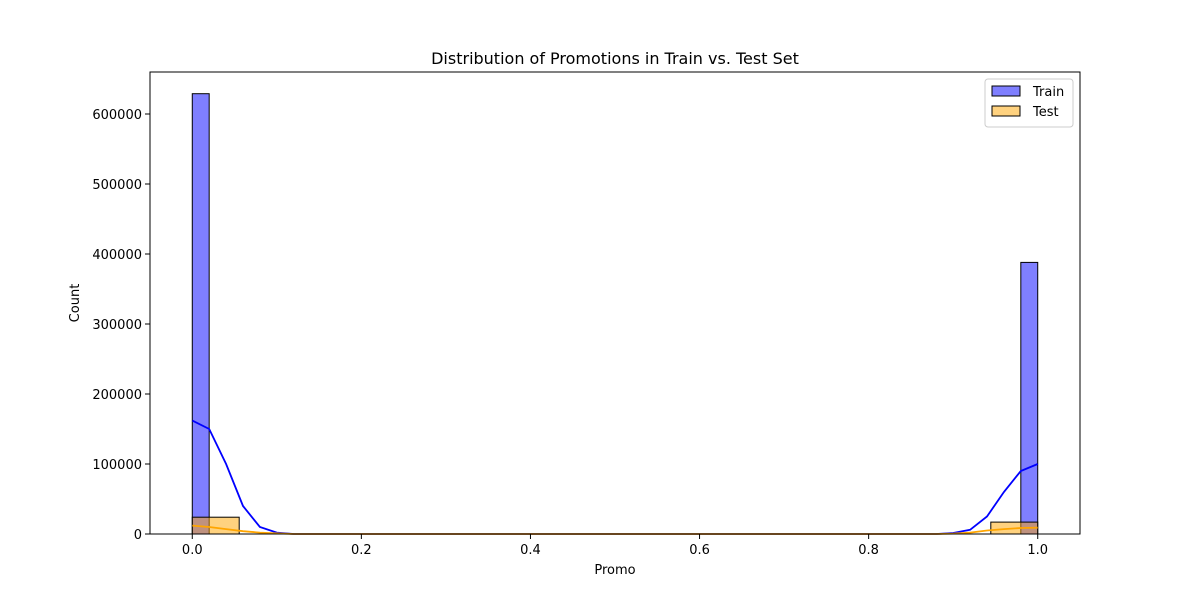 This screenshot has width=1200, height=600. Describe the element at coordinates (530, 550) in the screenshot. I see `x-tick-label: 0.4` at that location.